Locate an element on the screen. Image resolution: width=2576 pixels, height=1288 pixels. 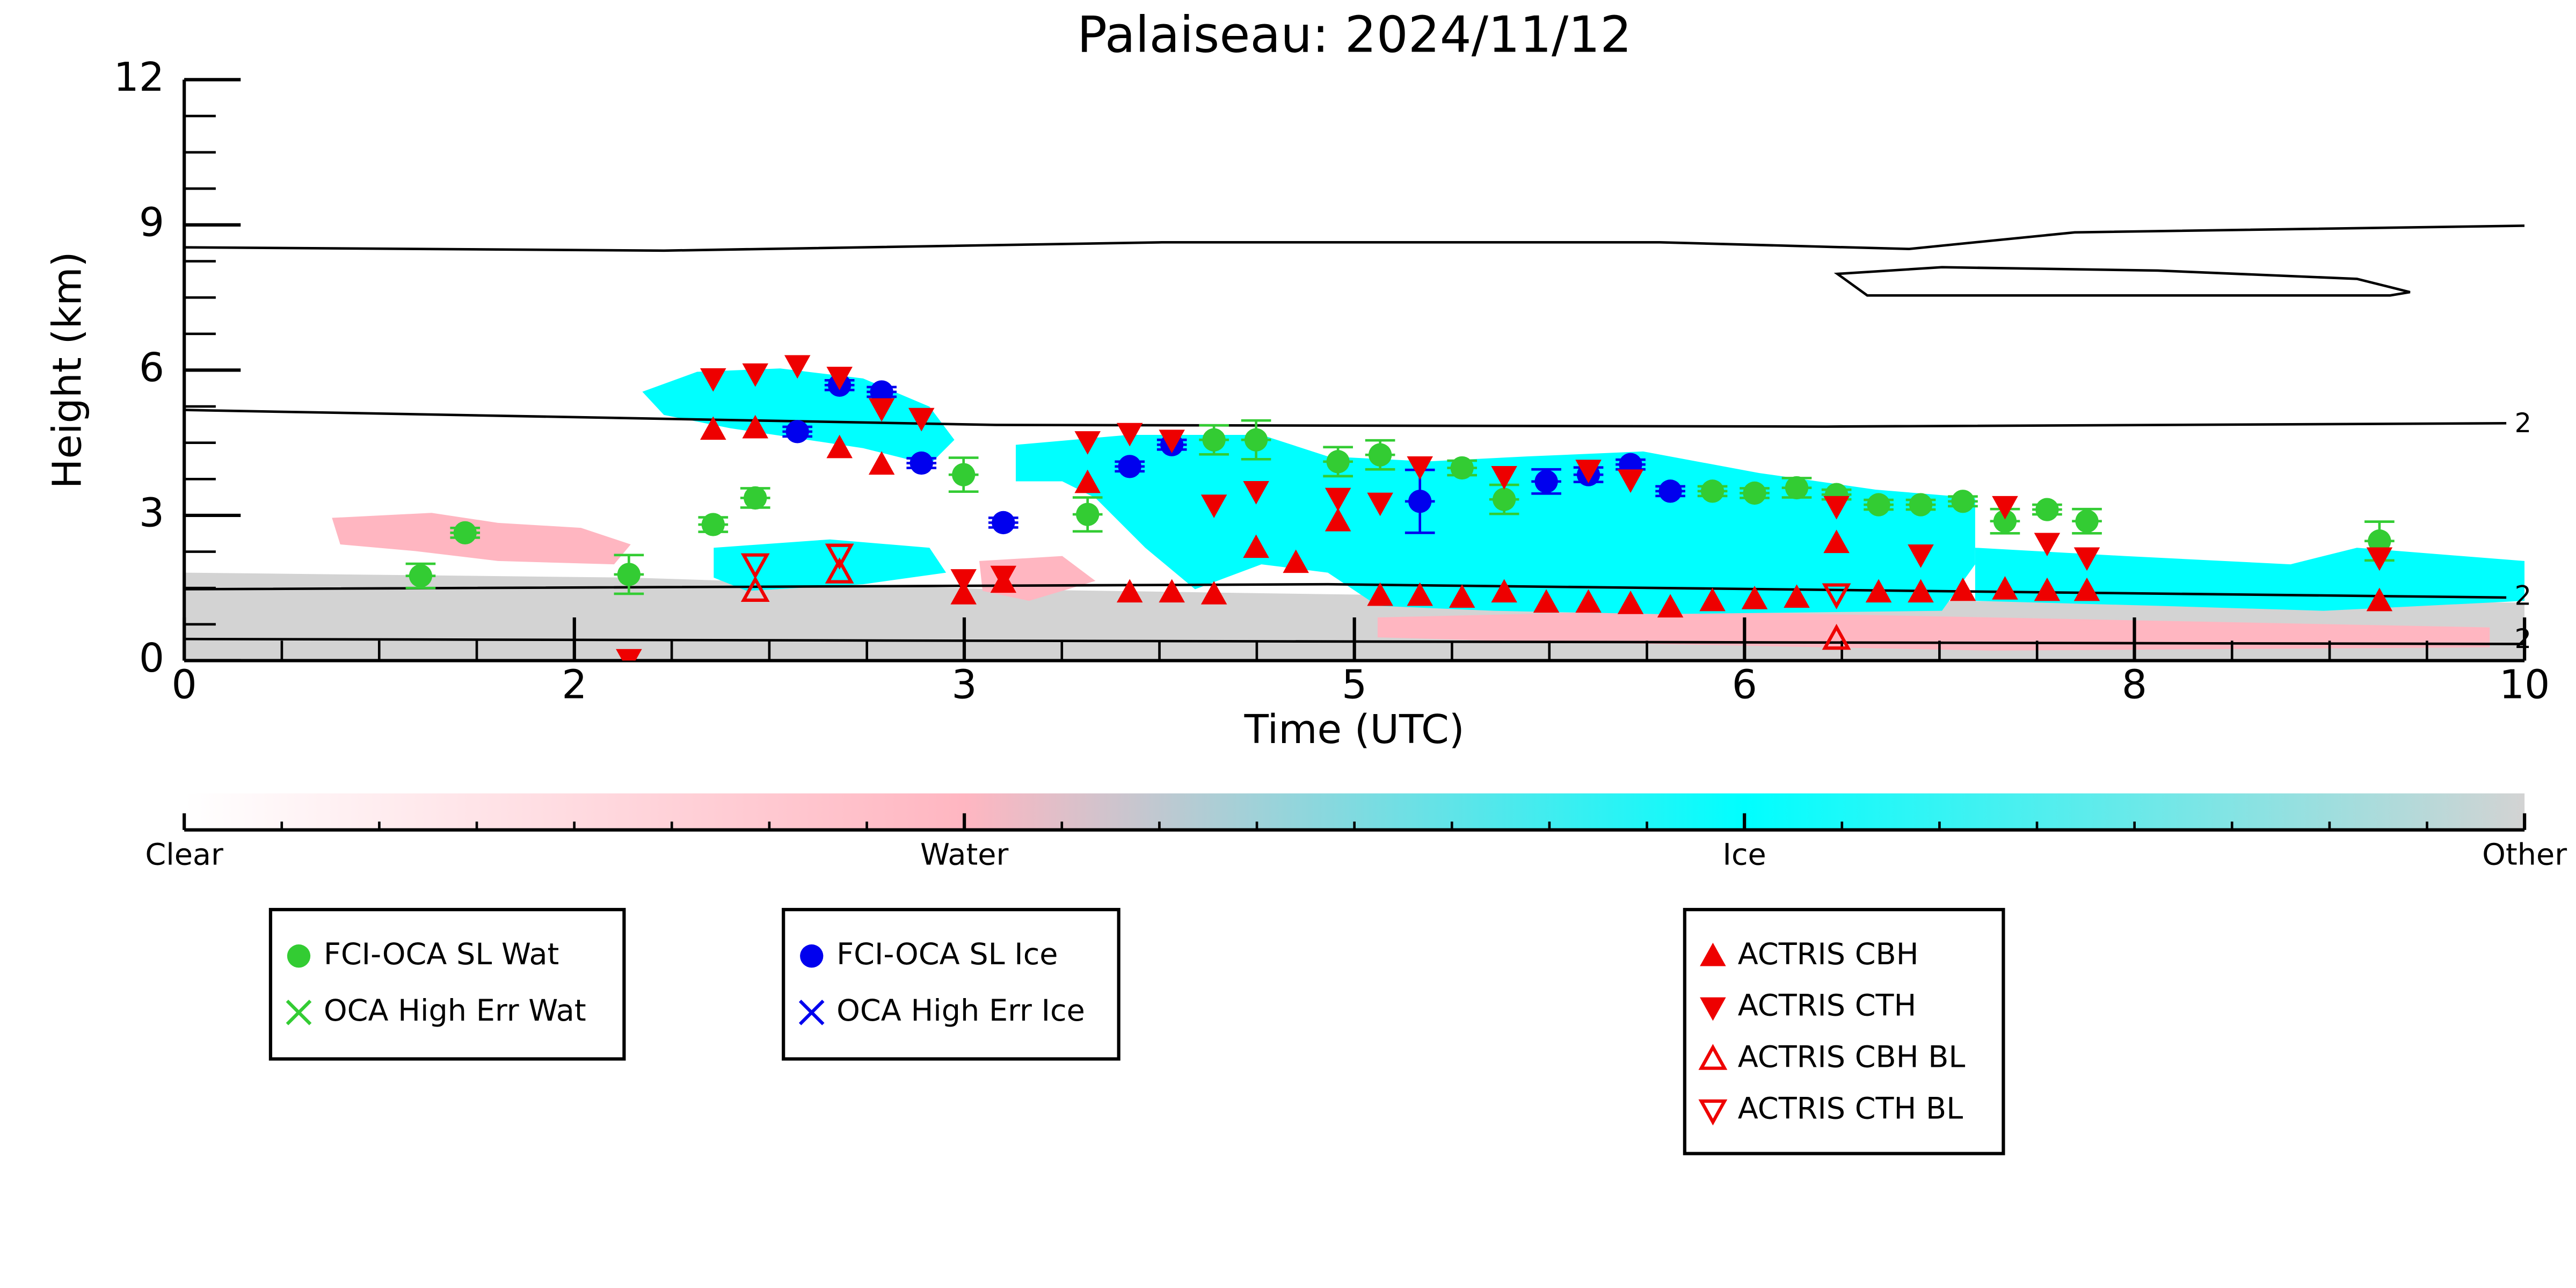
legend-label: ACTRIS CBH BL is located at coordinates (1852, 1056).